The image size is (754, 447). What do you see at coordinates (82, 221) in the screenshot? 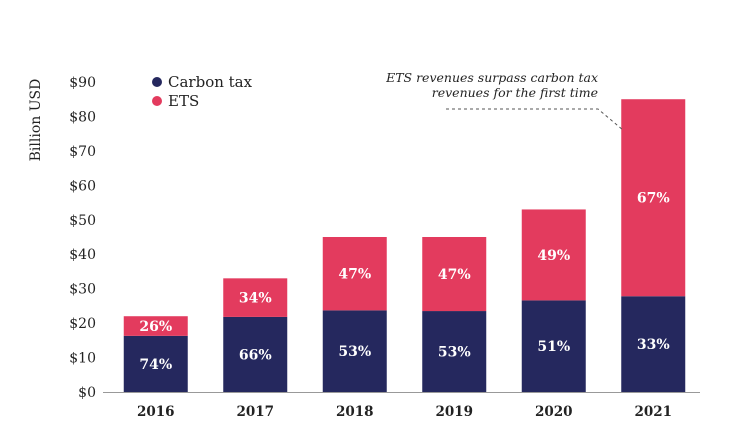
I see `y-tick-label: $50` at bounding box center [82, 221].